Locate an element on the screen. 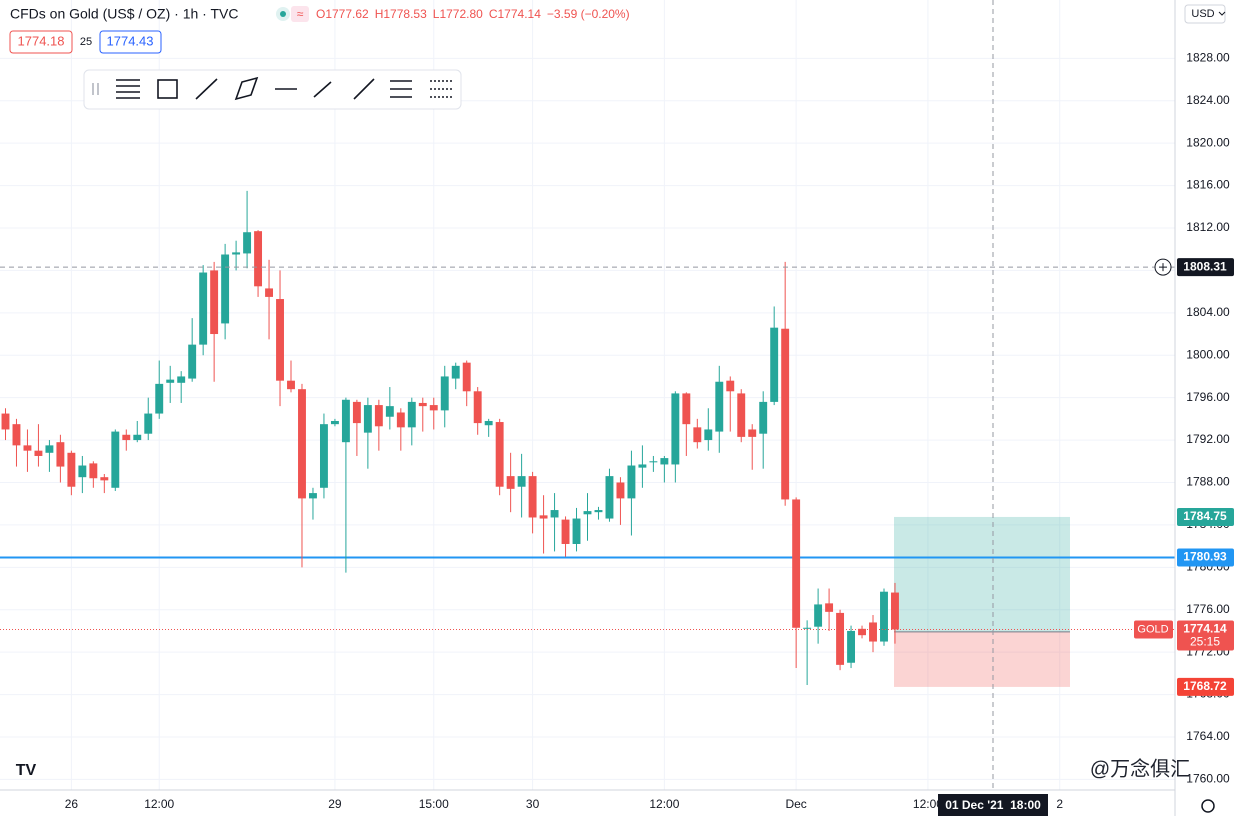 This screenshot has height=816, width=1241. ask-price: 1774.43 is located at coordinates (130, 40).